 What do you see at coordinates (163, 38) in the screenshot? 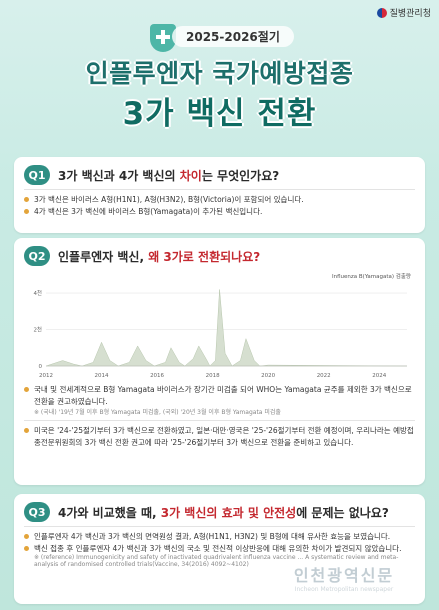
I see `medical-shield-icon` at bounding box center [163, 38].